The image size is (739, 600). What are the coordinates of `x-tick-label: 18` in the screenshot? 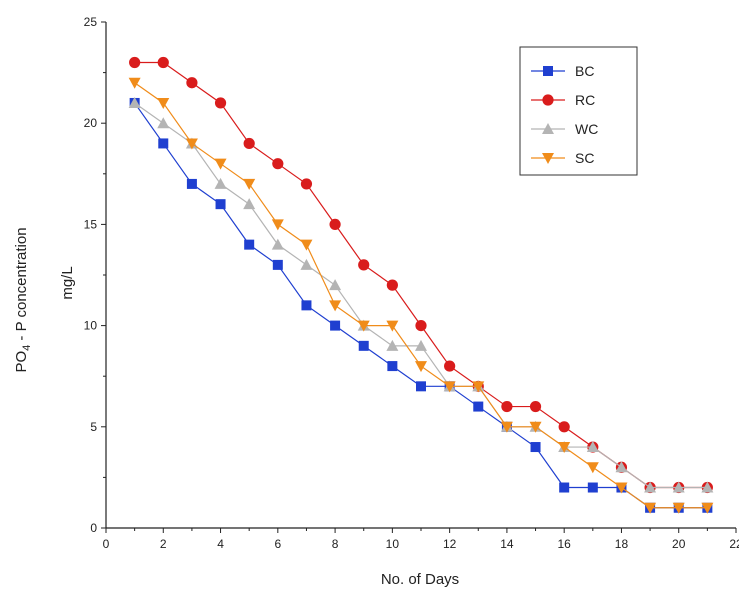 It's located at (622, 544).